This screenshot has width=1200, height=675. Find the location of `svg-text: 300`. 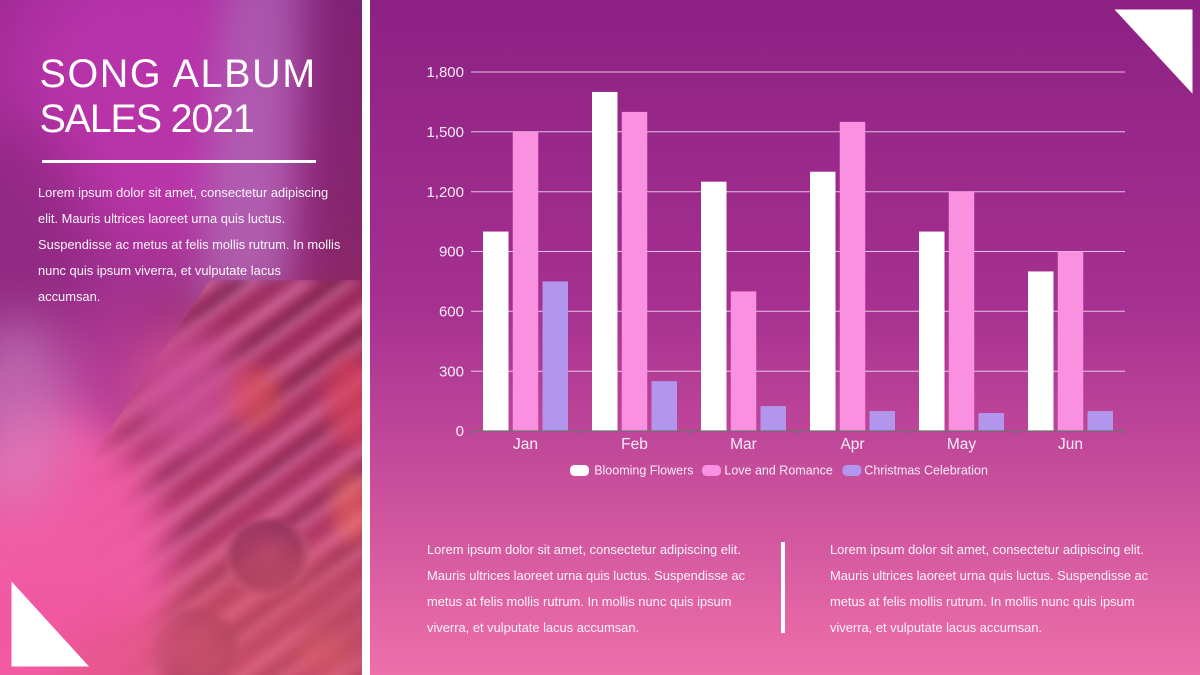

svg-text: 300 is located at coordinates (451, 371).